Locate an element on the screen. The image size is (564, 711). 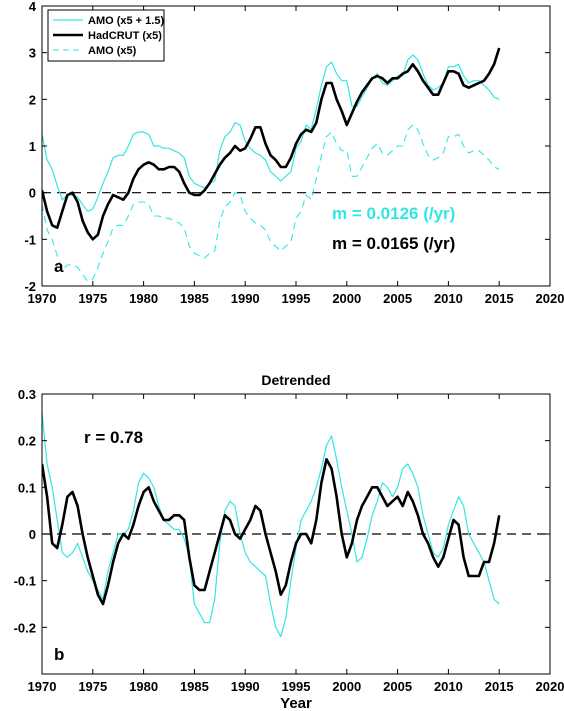
x-axis-label: Year is located at coordinates (296, 703).